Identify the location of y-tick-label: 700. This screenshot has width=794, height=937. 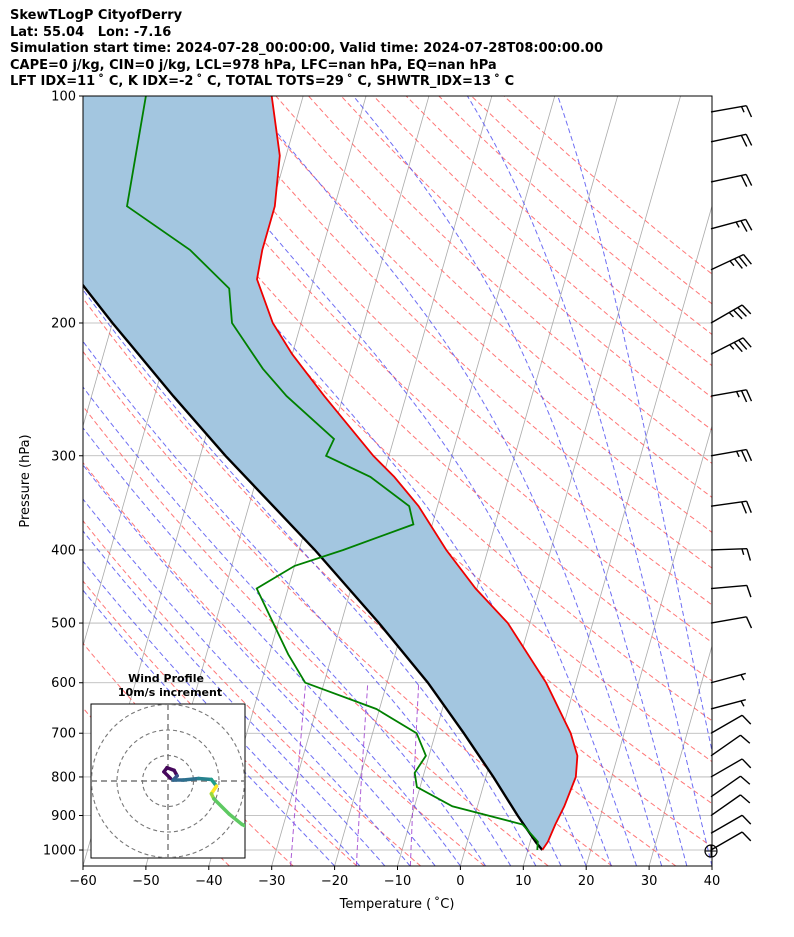
(63, 734).